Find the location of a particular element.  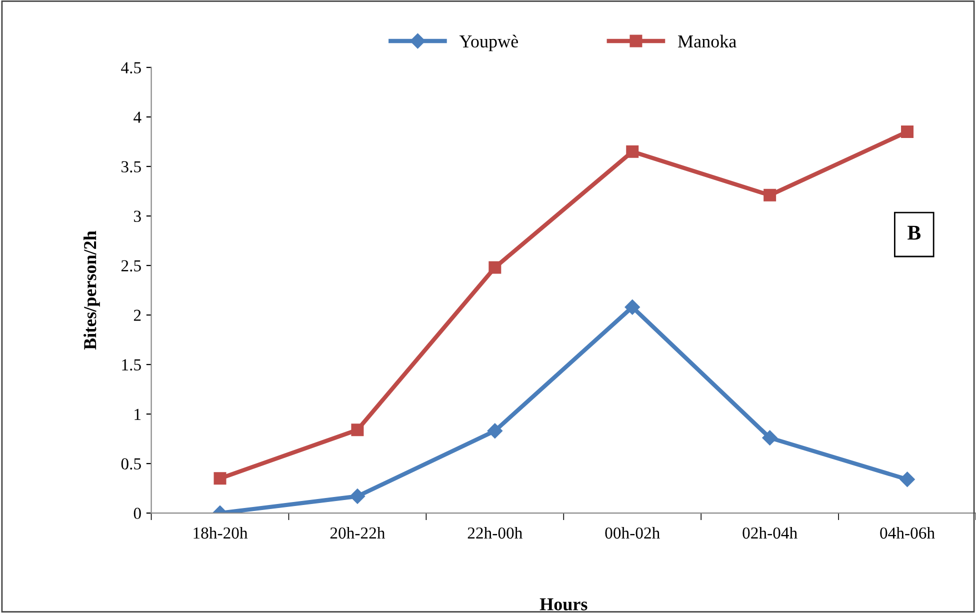

x-tick-label: 04h-06h is located at coordinates (907, 532).